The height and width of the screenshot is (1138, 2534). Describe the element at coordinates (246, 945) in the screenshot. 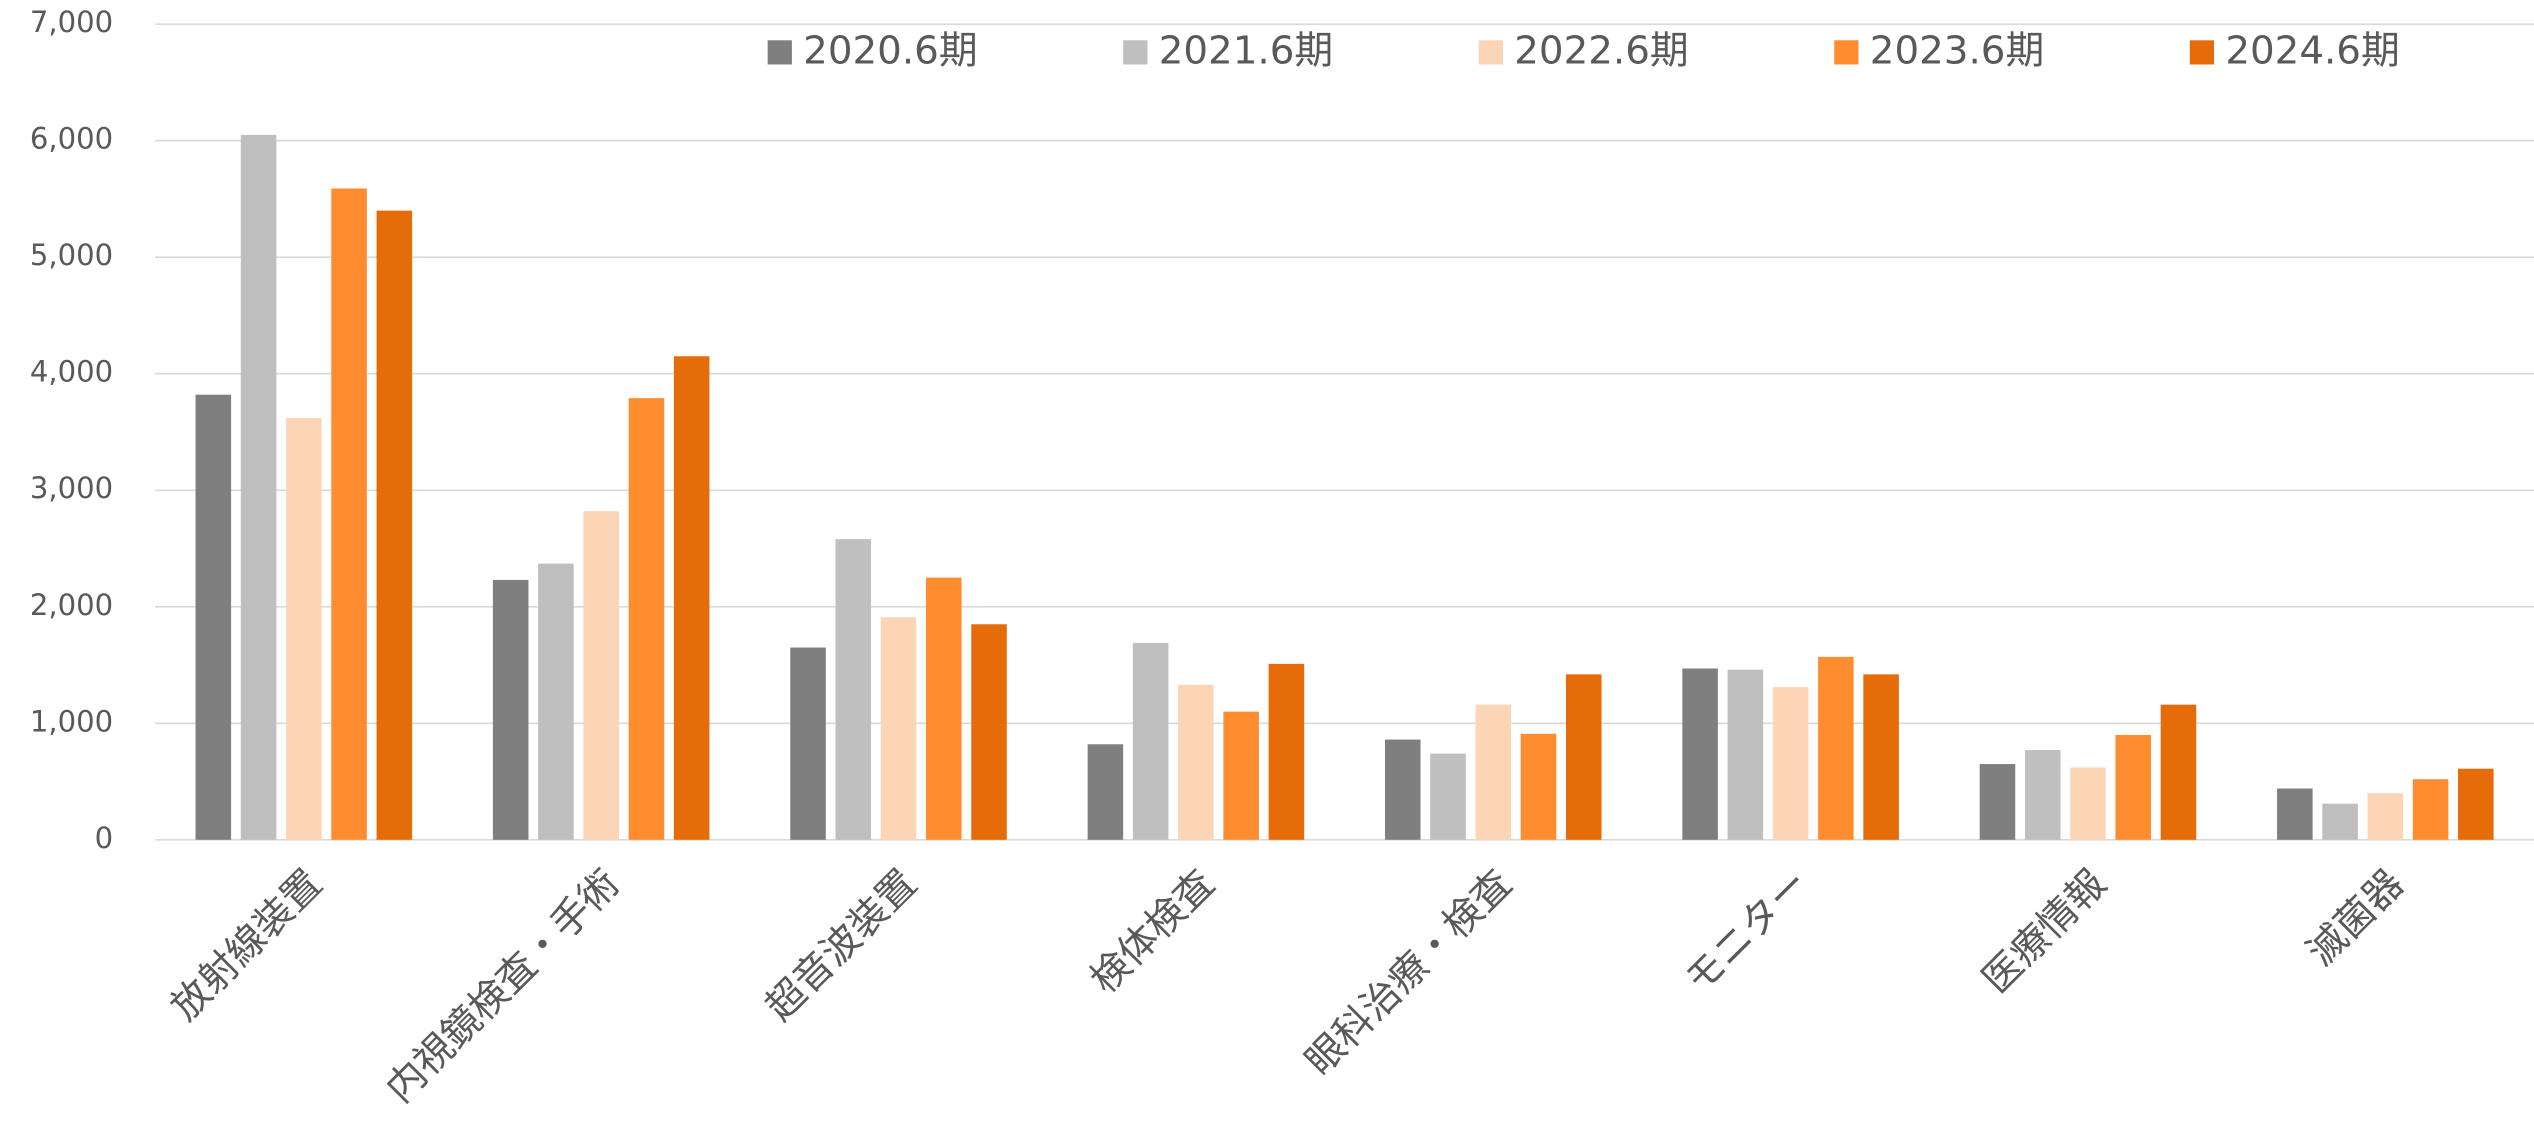

I see `x-tick-label: 放射線装置` at that location.